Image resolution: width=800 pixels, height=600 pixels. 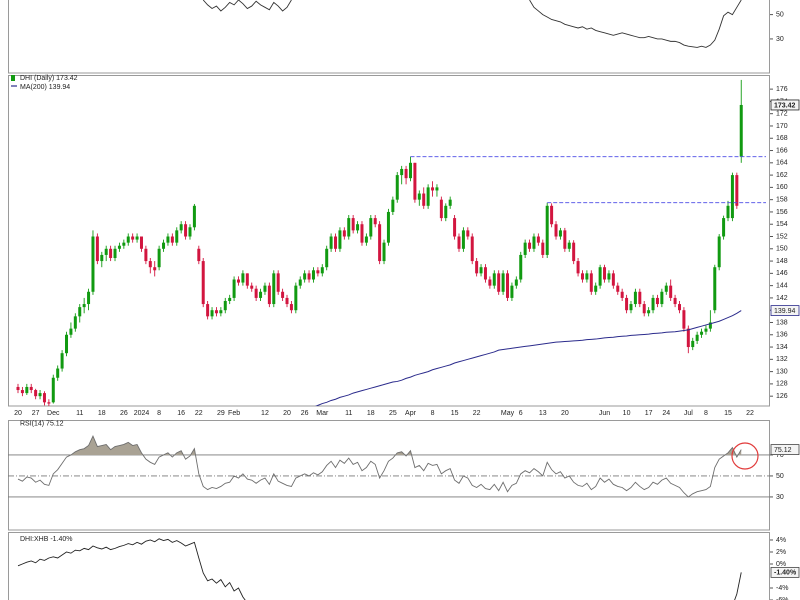 What do you see at coordinates (782, 212) in the screenshot?
I see `y-tick-label: 156` at bounding box center [782, 212].